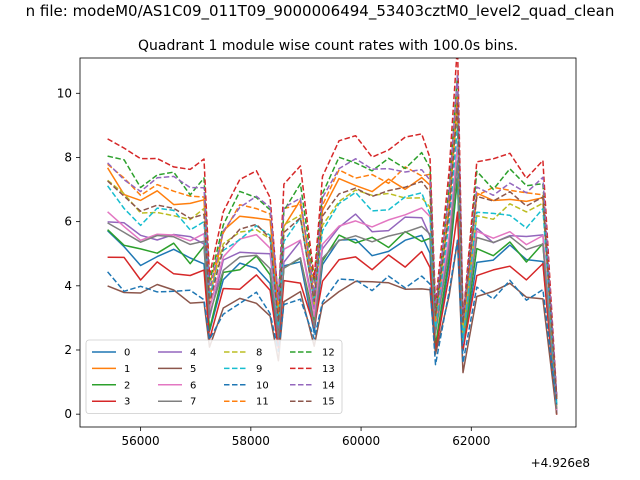 The width and height of the screenshot is (640, 480). Describe the element at coordinates (306, 437) in the screenshot. I see `x-axis: 56000 58000 60000 62000` at that location.